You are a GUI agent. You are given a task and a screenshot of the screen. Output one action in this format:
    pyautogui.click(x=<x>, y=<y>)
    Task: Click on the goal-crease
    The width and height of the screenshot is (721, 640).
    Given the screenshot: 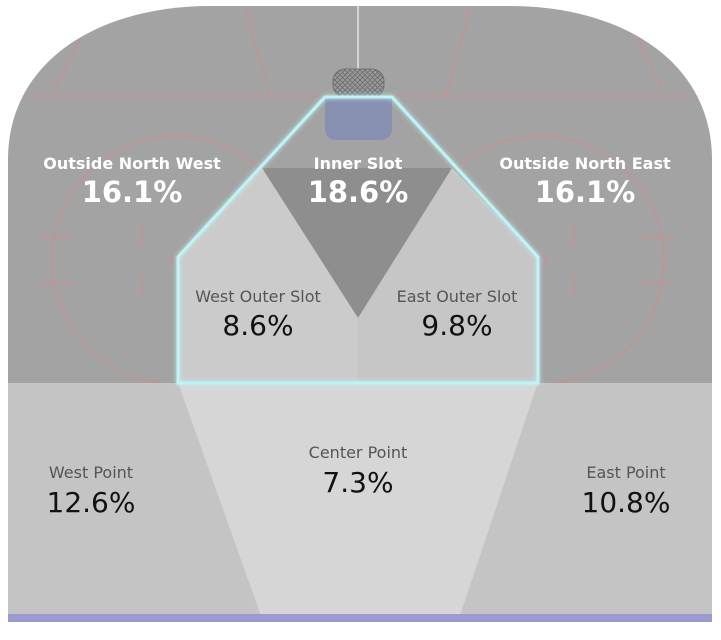 What is the action you would take?
    pyautogui.click(x=358, y=118)
    